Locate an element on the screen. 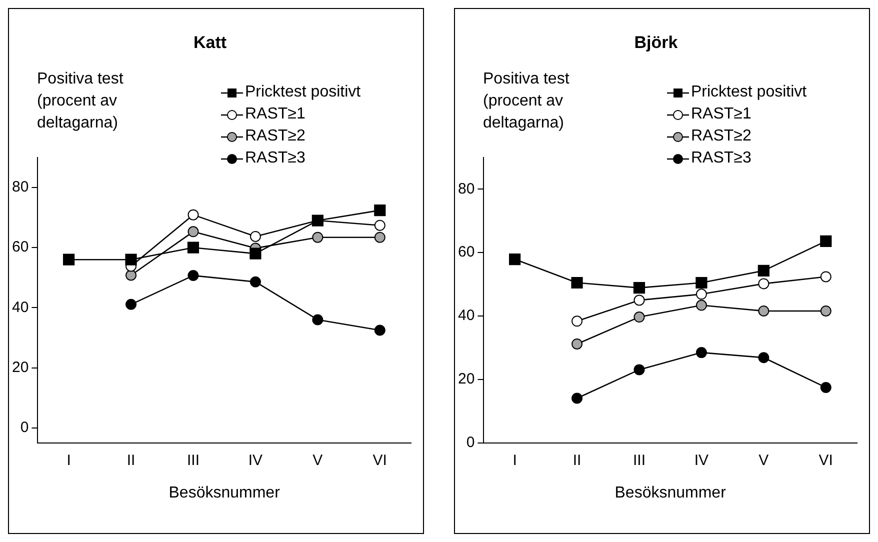 The image size is (878, 542). chart-title: Katt is located at coordinates (210, 42).